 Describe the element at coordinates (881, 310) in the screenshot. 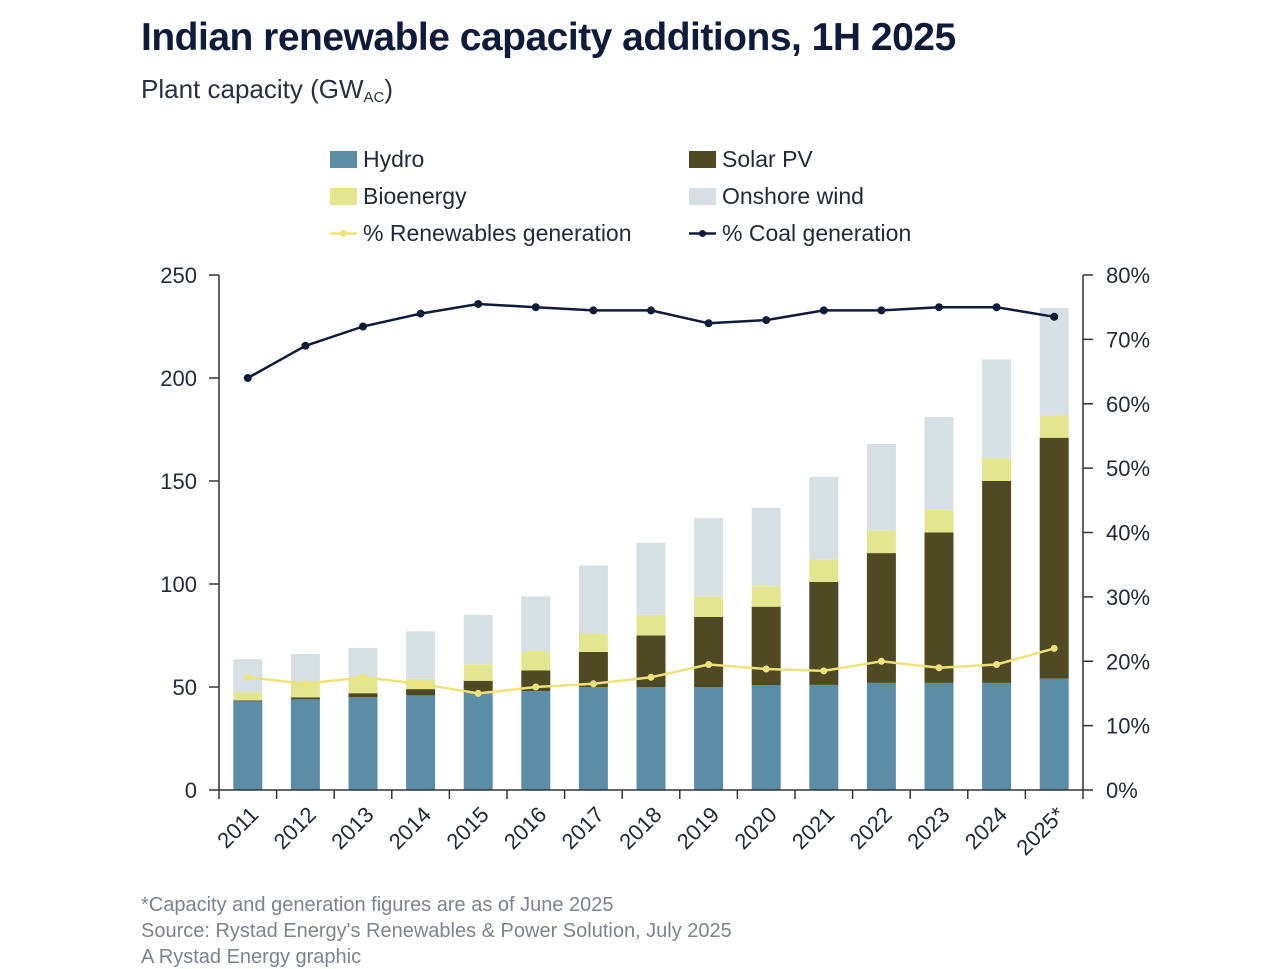

I see `point-coal-2022` at that location.